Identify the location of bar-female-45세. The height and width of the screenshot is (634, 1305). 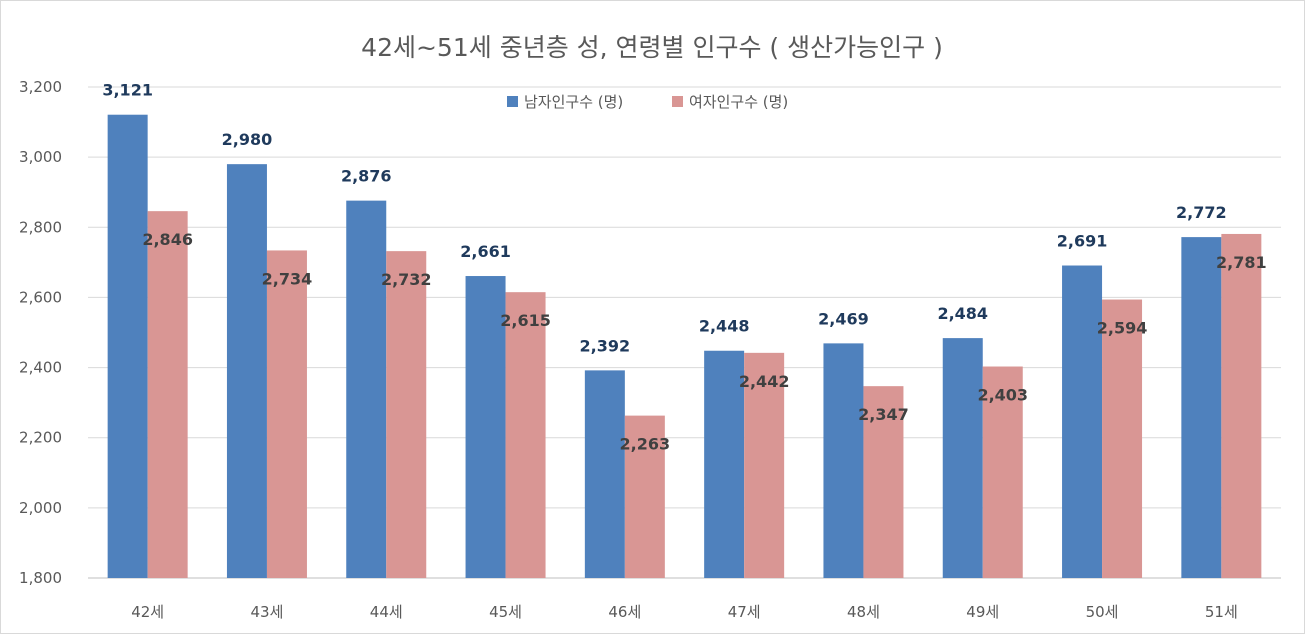
(525, 435).